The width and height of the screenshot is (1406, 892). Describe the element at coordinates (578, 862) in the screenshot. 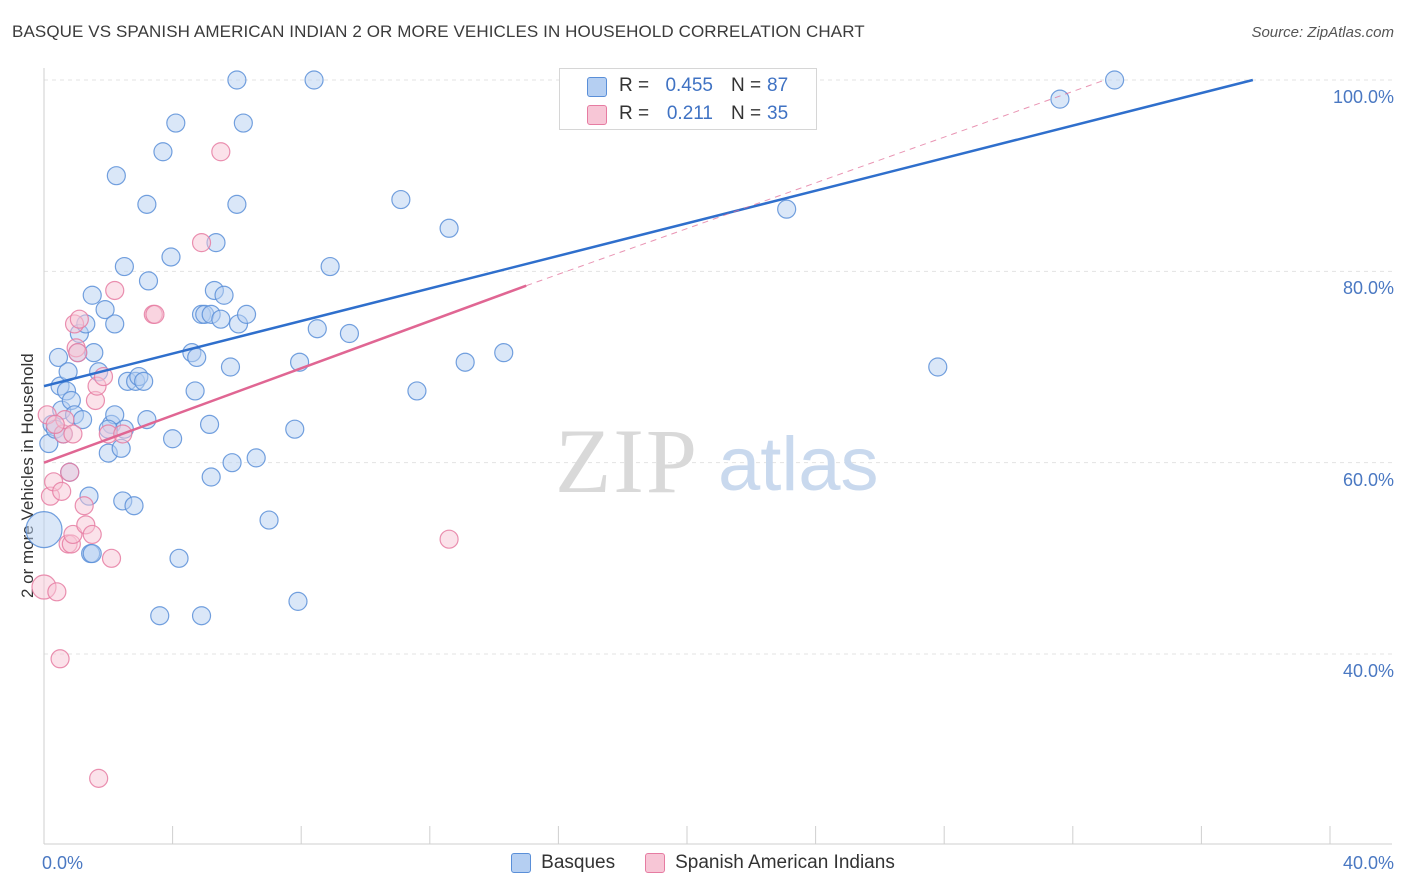

I see `legend-label-basques: Basques` at that location.